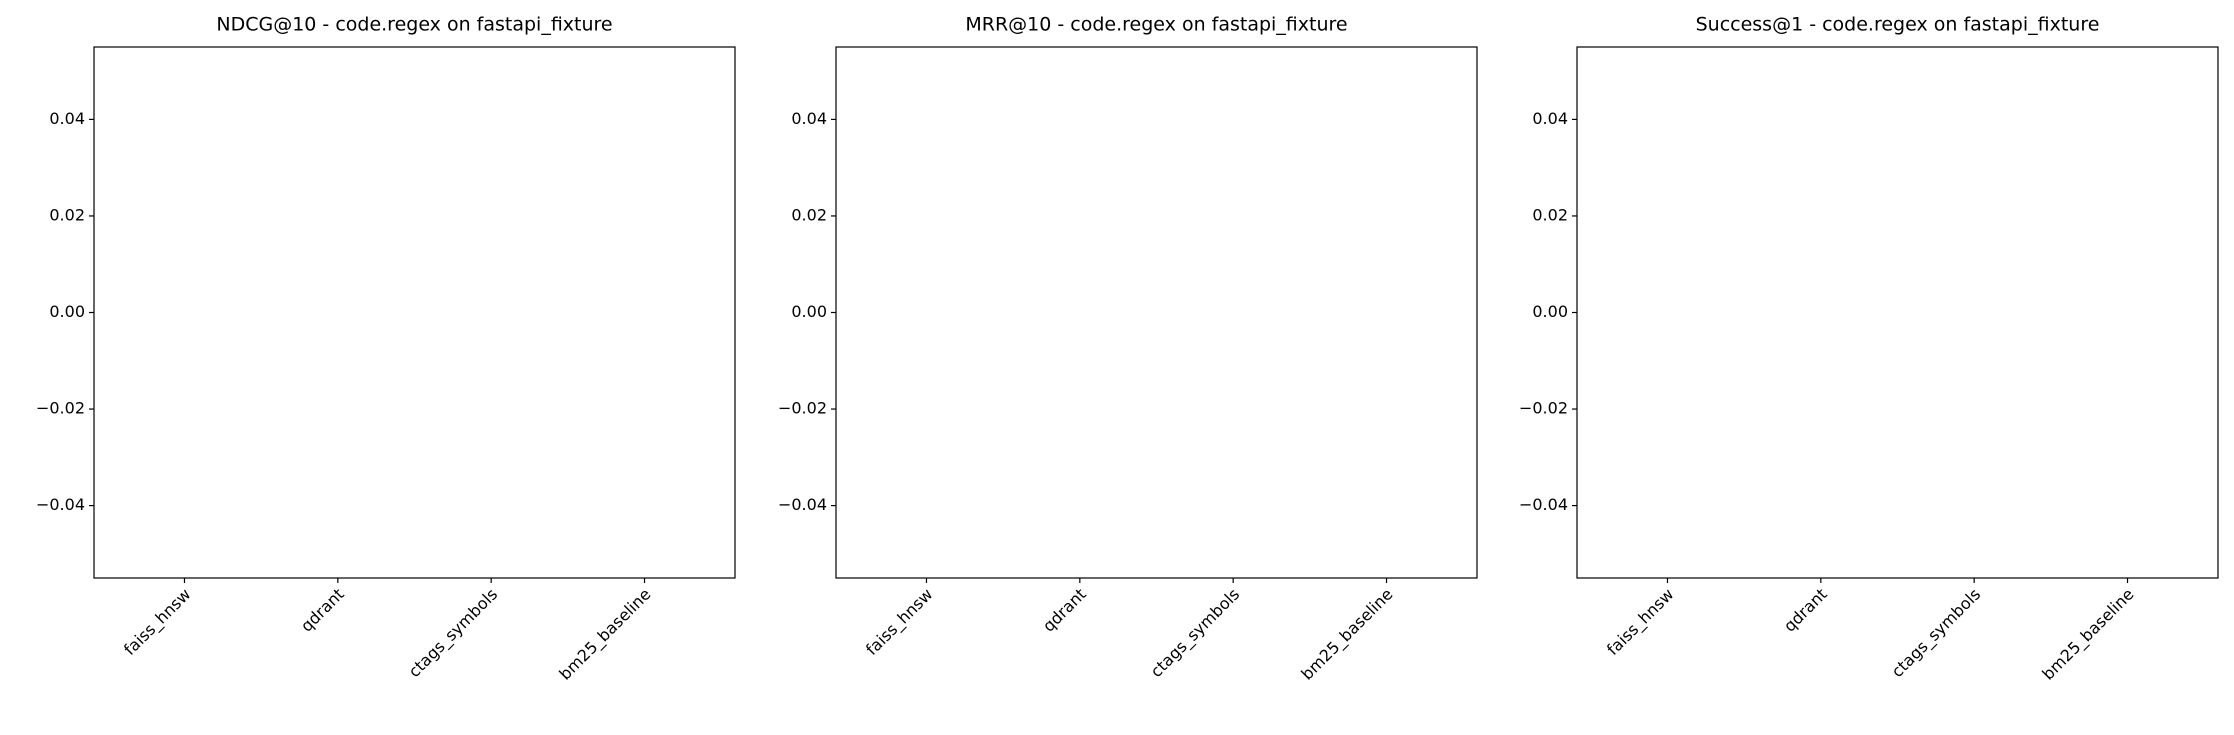  Describe the element at coordinates (1156, 25) in the screenshot. I see `chart-title: MRR@10 - code.regex on fastapi_fixture` at that location.